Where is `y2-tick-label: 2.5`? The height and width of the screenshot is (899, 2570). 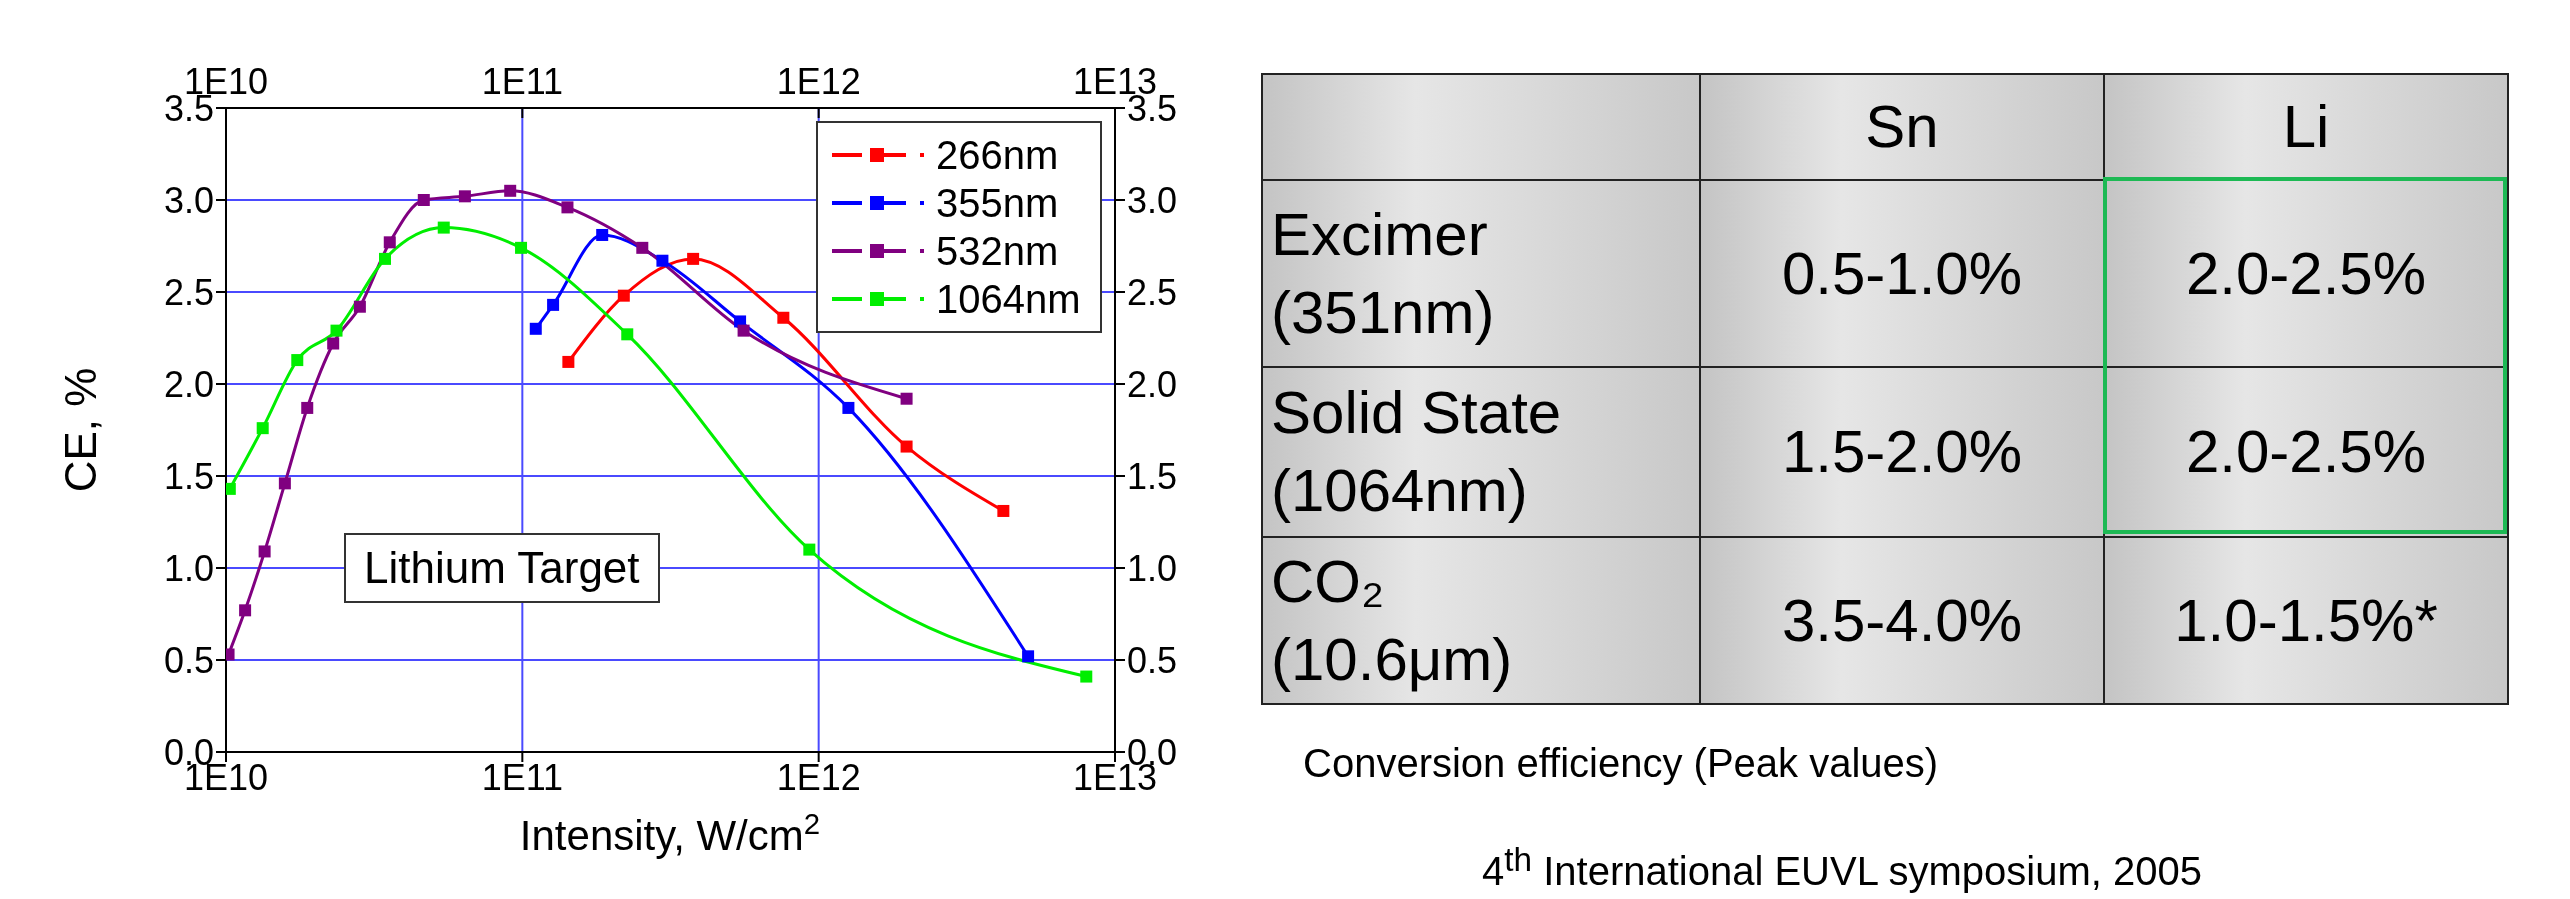 y2-tick-label: 2.5 is located at coordinates (1152, 292).